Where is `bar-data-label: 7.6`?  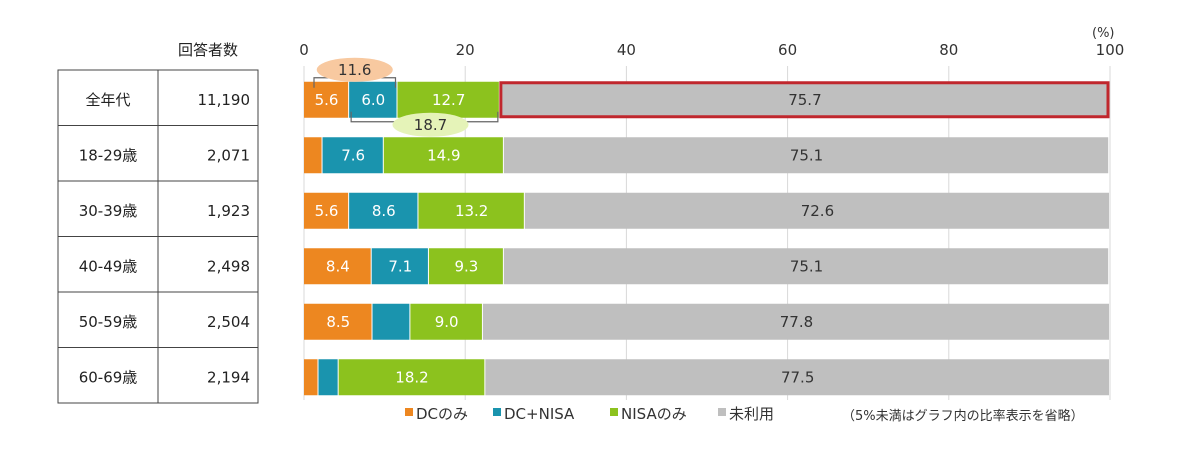
bar-data-label: 7.6 is located at coordinates (353, 155).